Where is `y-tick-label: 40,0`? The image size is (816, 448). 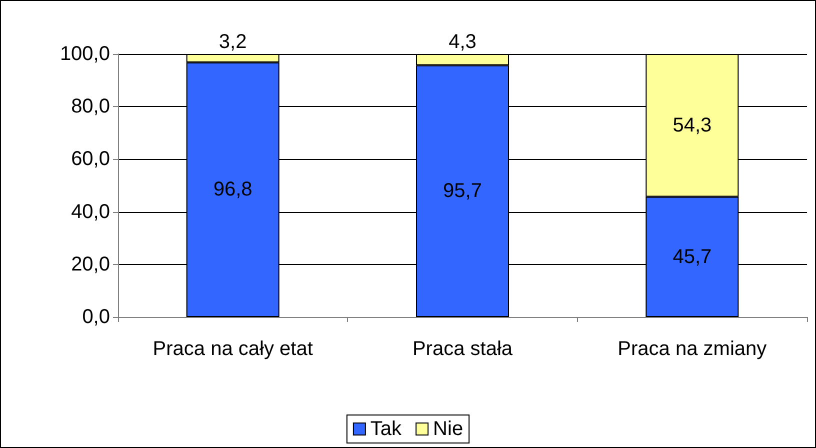
y-tick-label: 40,0 is located at coordinates (90, 211).